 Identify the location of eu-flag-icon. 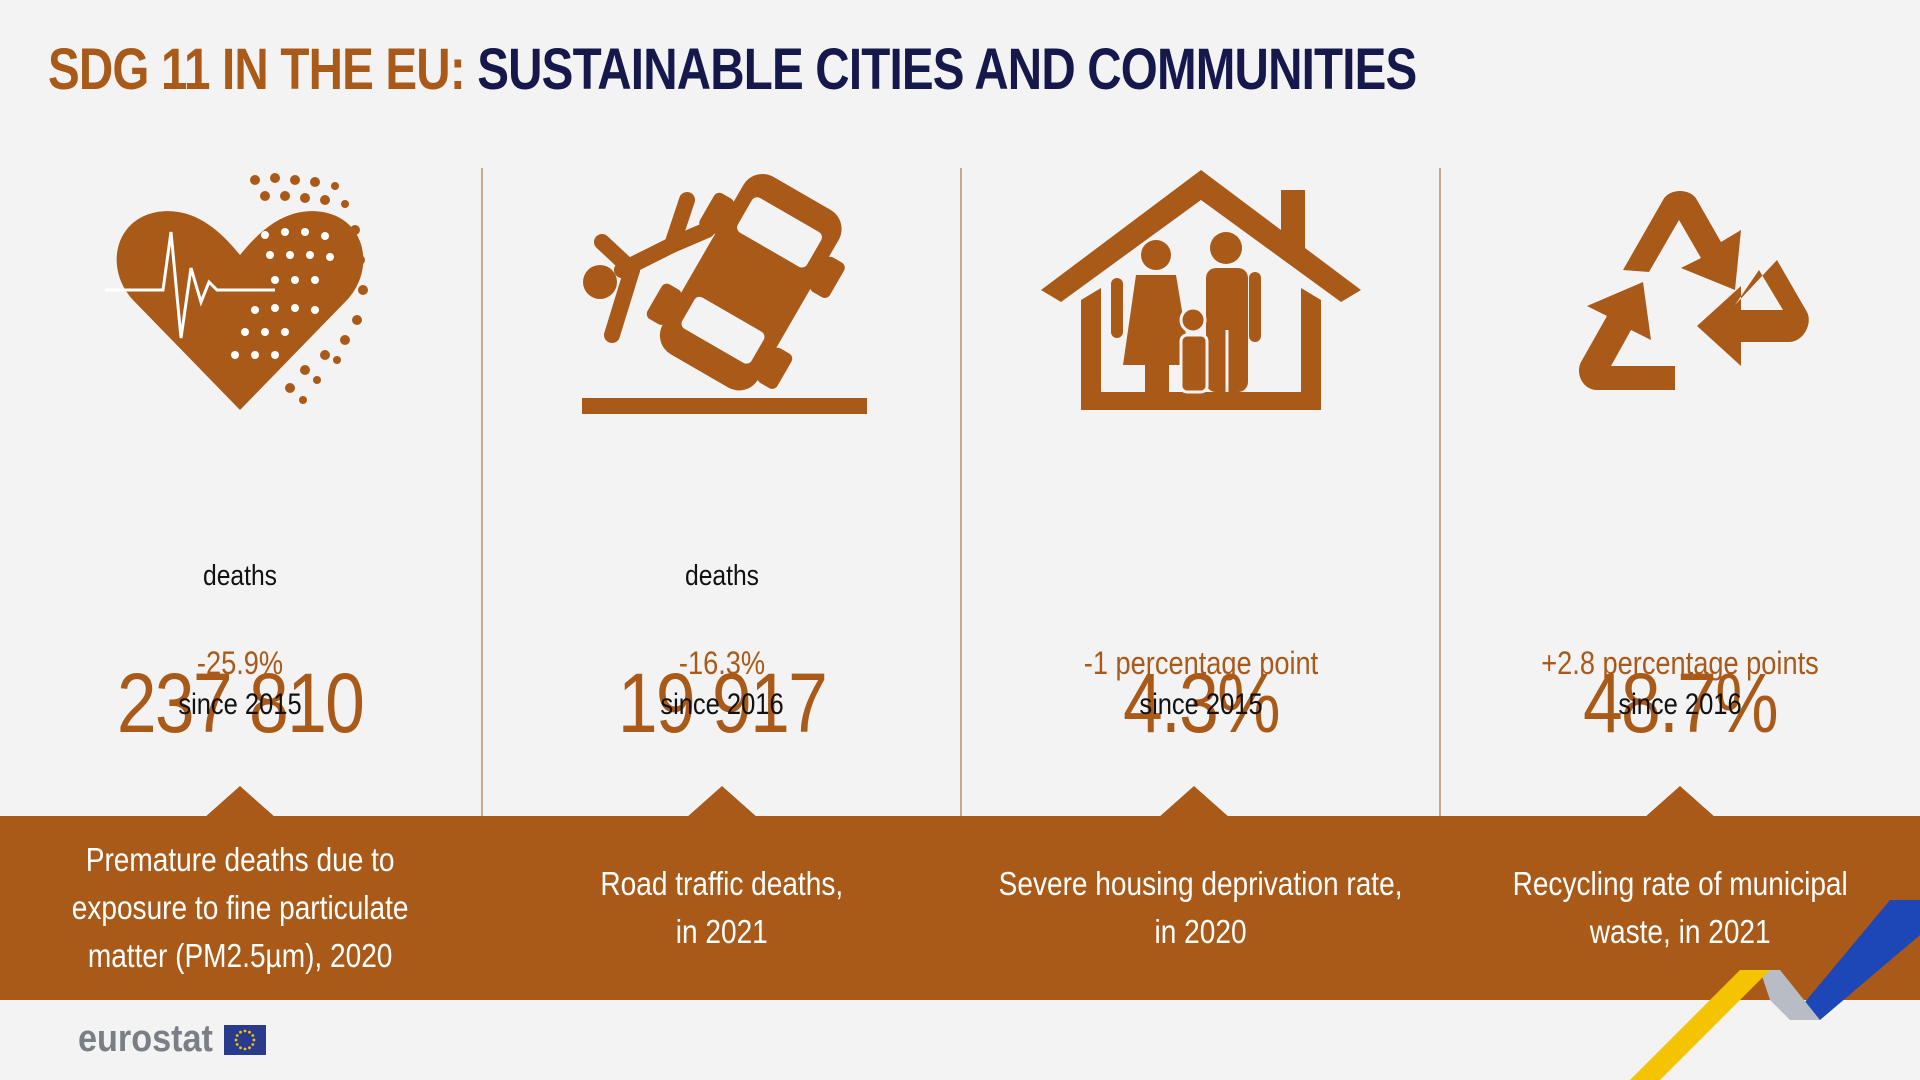
(244, 1039).